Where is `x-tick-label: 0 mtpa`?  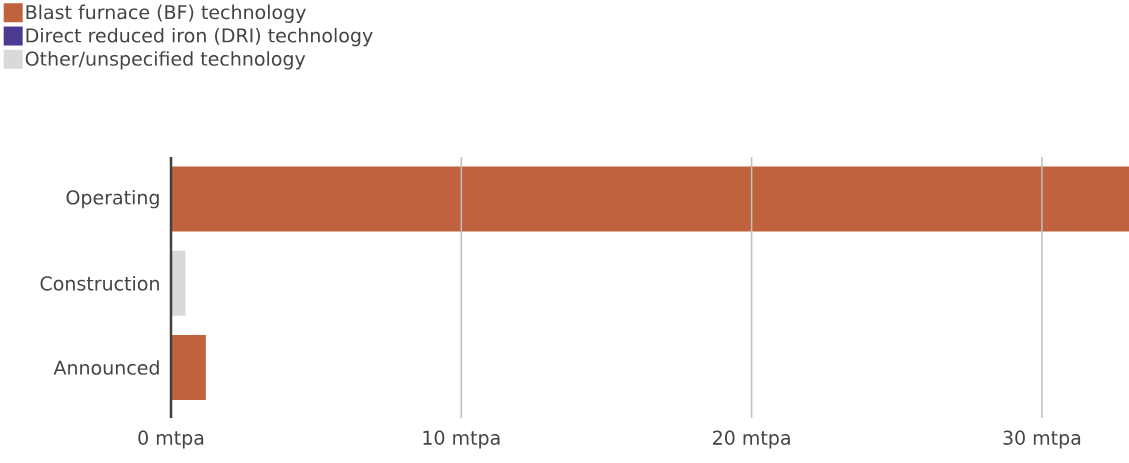
x-tick-label: 0 mtpa is located at coordinates (171, 439).